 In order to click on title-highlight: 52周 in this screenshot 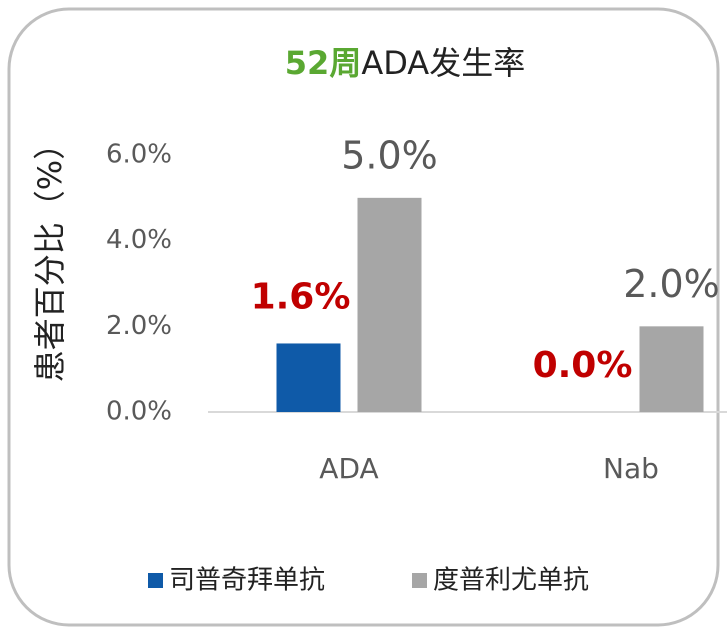, I will do `click(323, 63)`.